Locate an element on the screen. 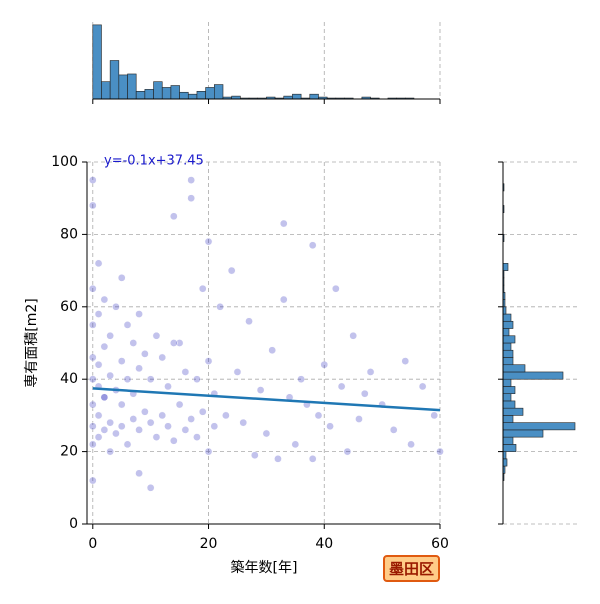  y-tick-label: 80 is located at coordinates (69, 234).